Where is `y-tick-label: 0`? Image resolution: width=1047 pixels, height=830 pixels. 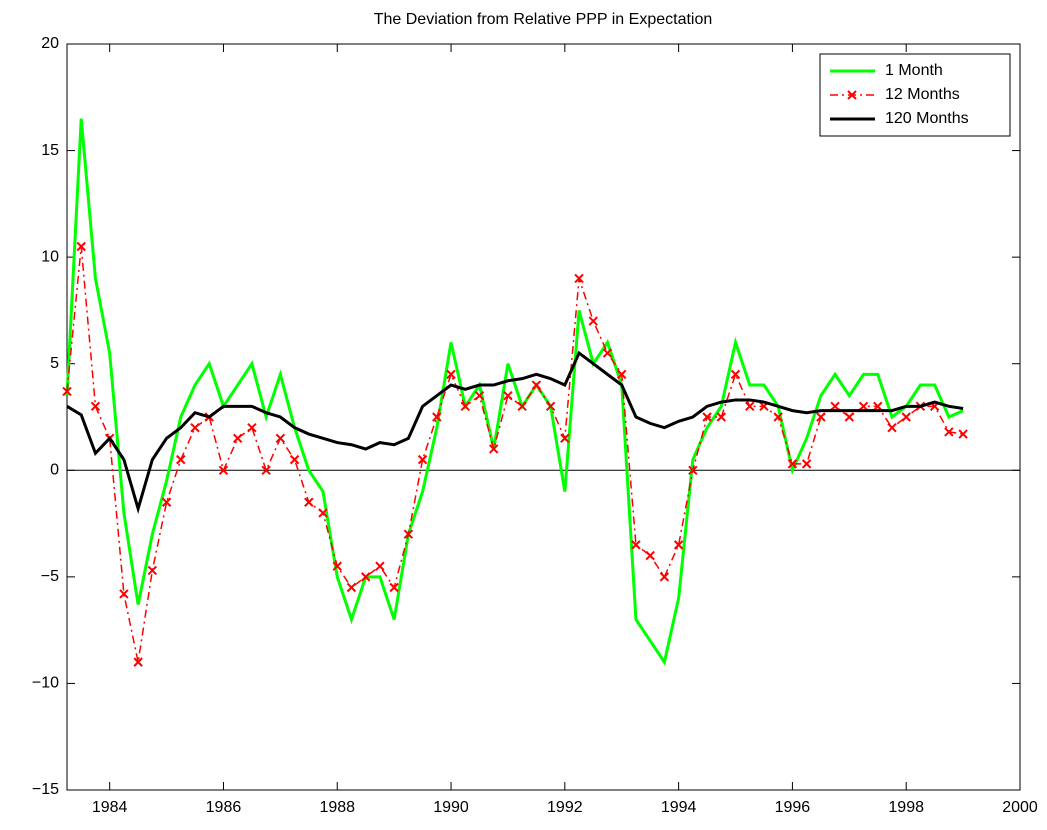
y-tick-label: 0 is located at coordinates (54, 470).